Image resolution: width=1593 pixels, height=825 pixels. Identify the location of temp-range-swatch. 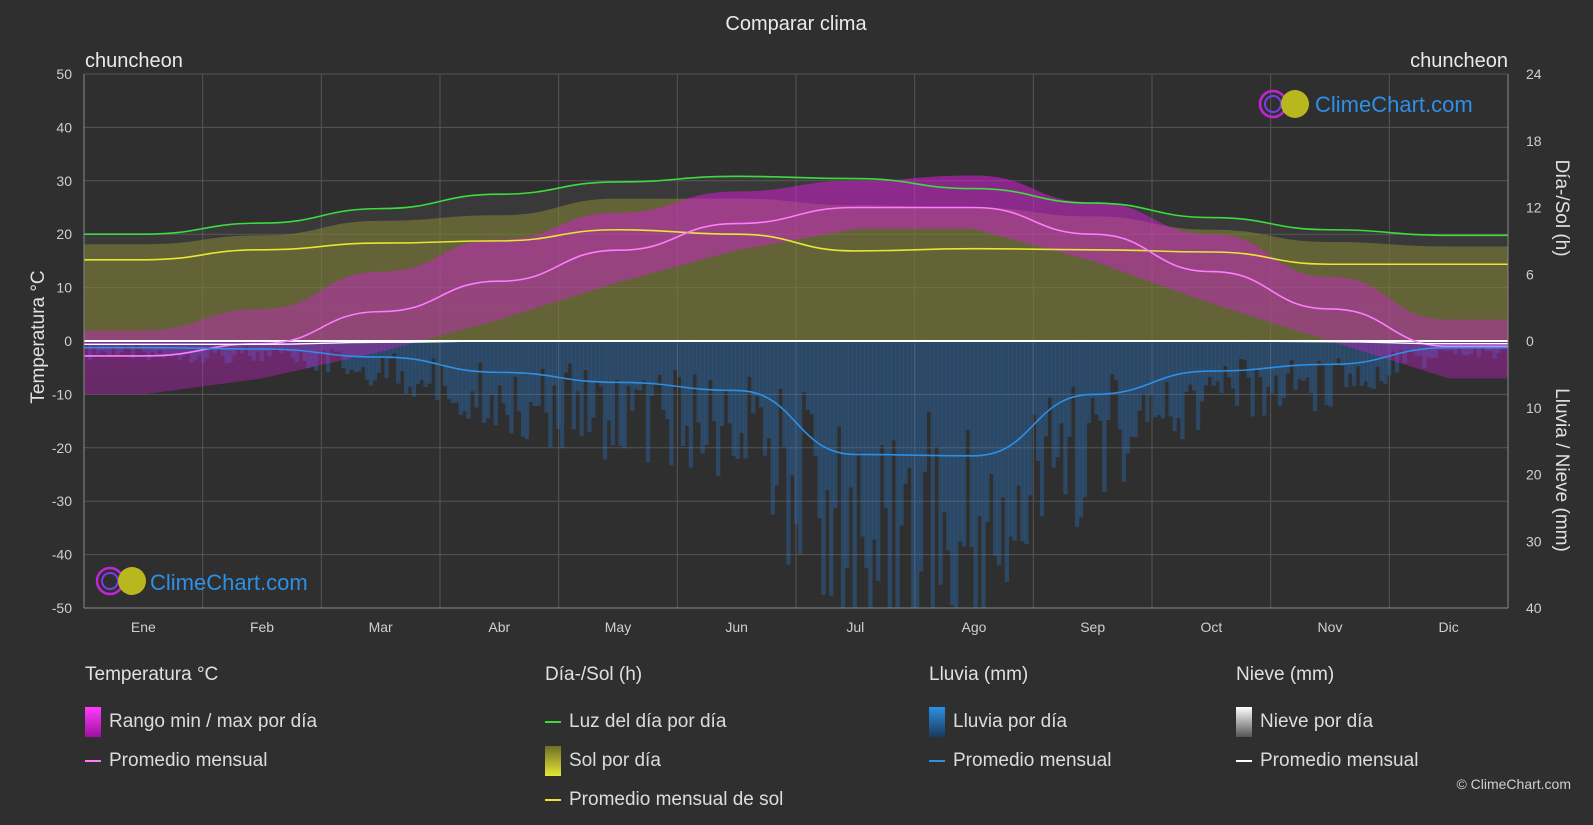
(93, 721).